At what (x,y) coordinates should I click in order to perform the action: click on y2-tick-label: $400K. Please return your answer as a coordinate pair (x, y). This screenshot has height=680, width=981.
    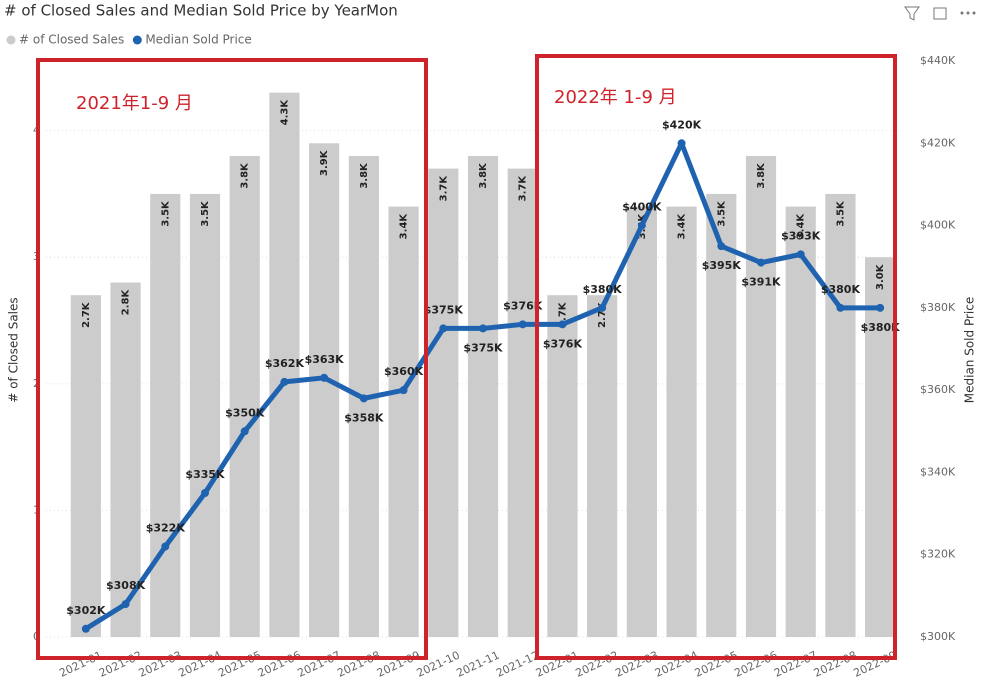
    Looking at the image, I should click on (938, 225).